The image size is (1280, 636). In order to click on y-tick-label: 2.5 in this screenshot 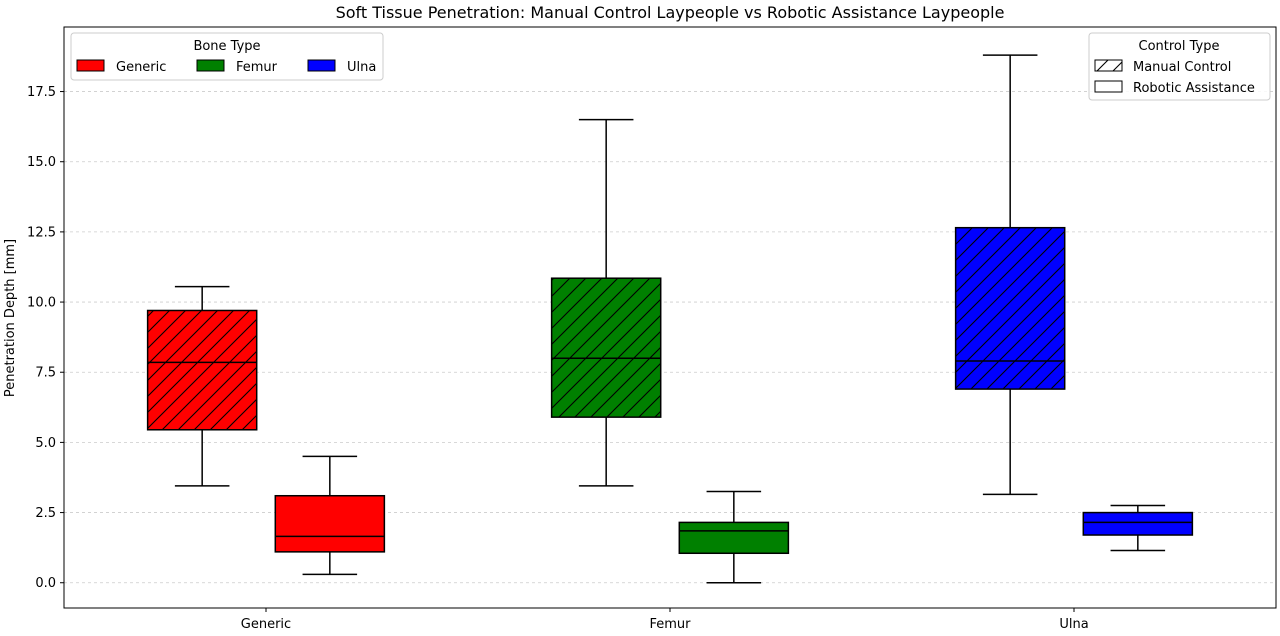, I will do `click(45, 513)`.